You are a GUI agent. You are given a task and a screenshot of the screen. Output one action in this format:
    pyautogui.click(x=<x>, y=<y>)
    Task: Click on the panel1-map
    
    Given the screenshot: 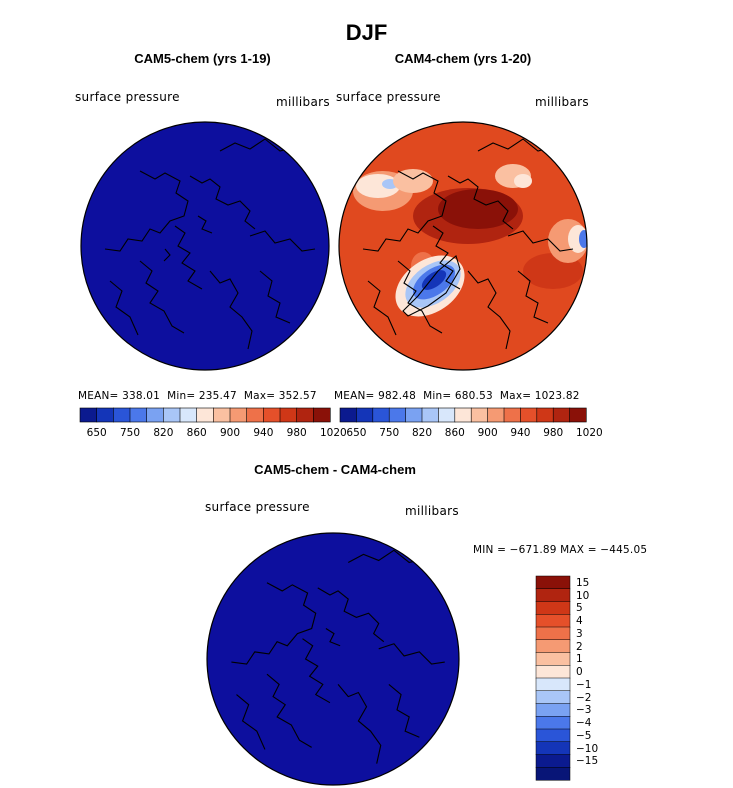 What is the action you would take?
    pyautogui.click(x=205, y=246)
    